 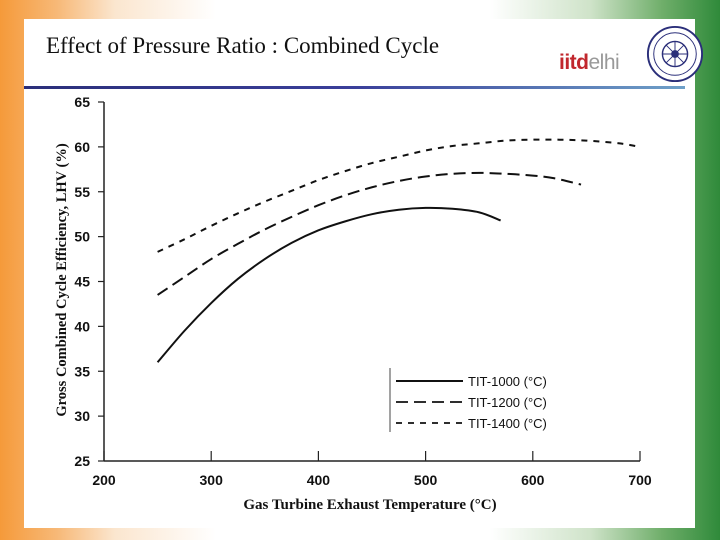 I want to click on legend-label-tit-1400: TIT-1400 (°C), so click(x=507, y=423).